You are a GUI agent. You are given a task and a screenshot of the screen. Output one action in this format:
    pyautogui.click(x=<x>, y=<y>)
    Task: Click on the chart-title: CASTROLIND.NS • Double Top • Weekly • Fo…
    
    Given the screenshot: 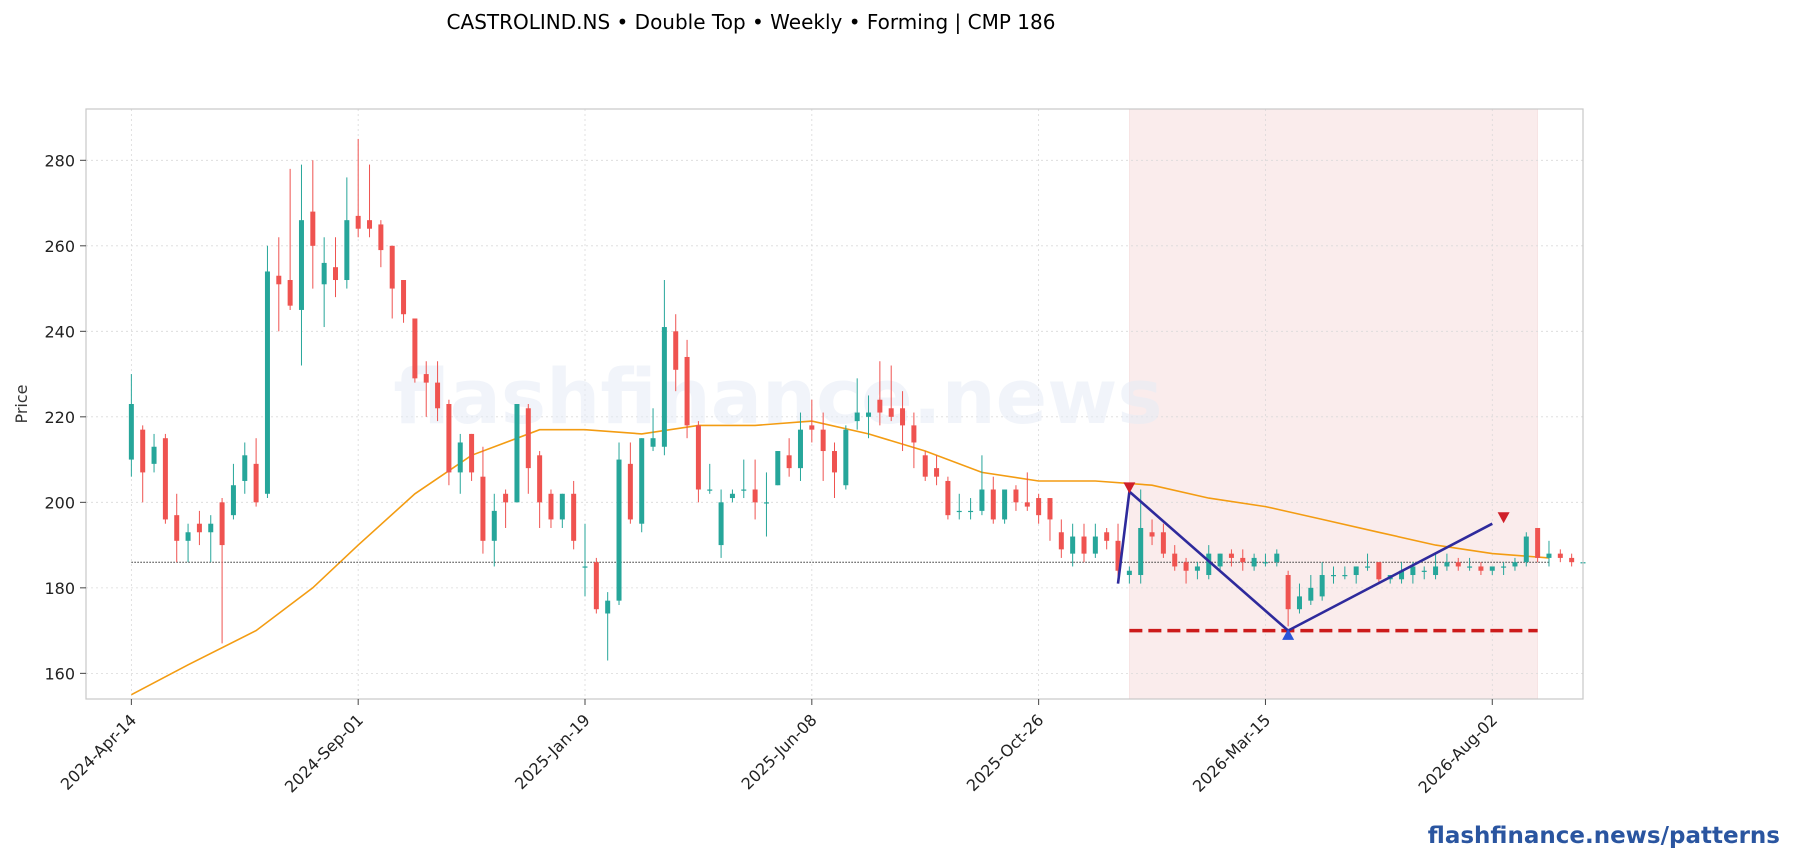 What is the action you would take?
    pyautogui.click(x=751, y=22)
    